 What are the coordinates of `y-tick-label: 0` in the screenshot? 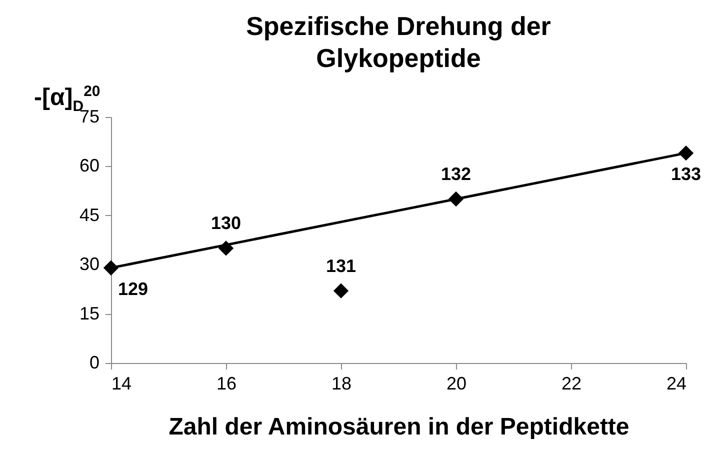 It's located at (94, 362).